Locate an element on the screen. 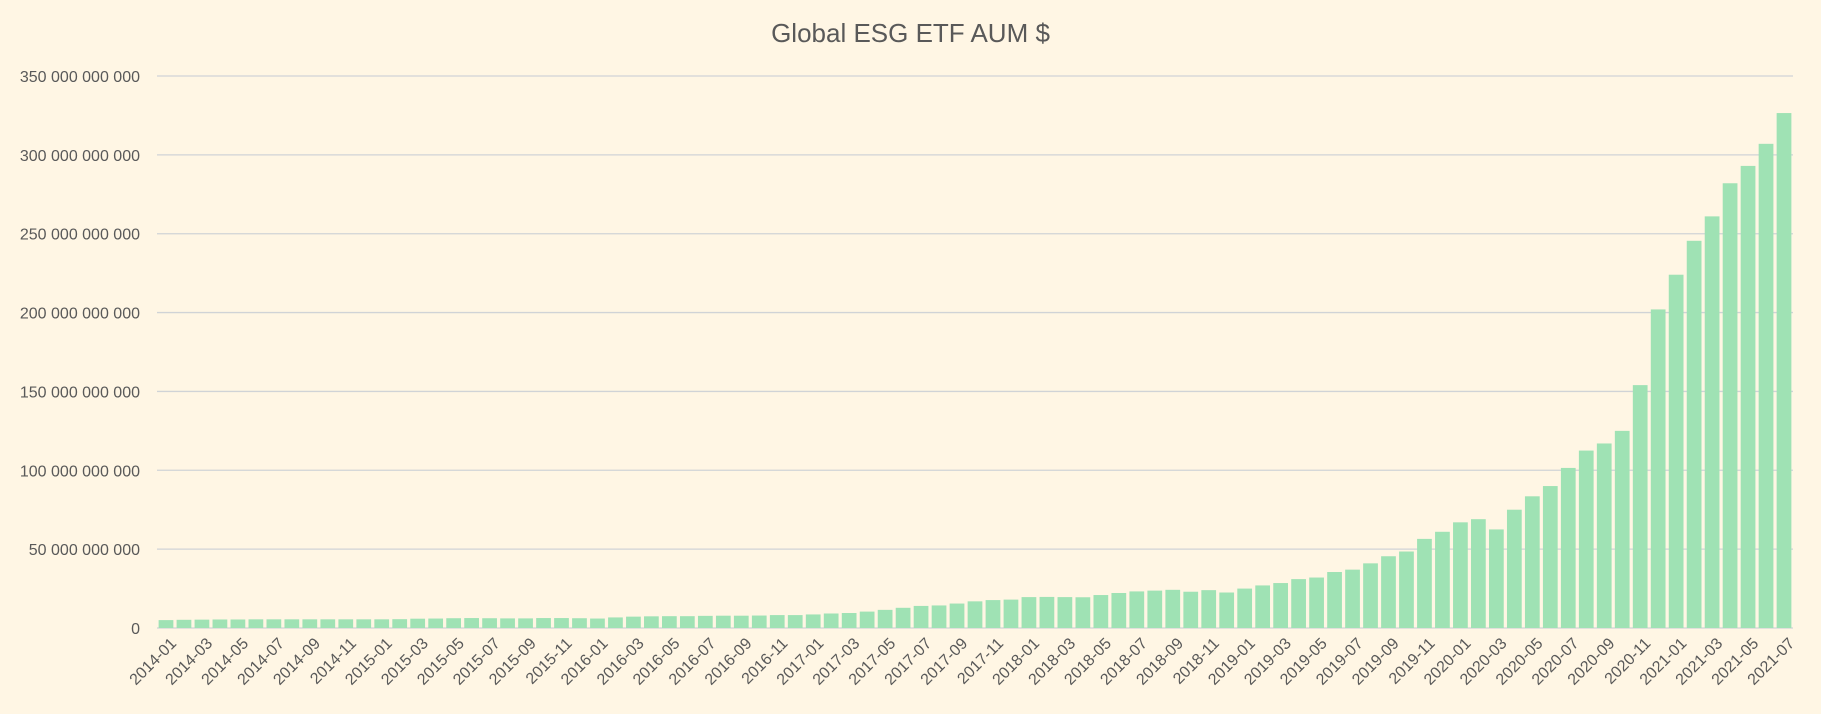 This screenshot has height=714, width=1821. y-tick-label: 200 000 000 000 is located at coordinates (80, 314).